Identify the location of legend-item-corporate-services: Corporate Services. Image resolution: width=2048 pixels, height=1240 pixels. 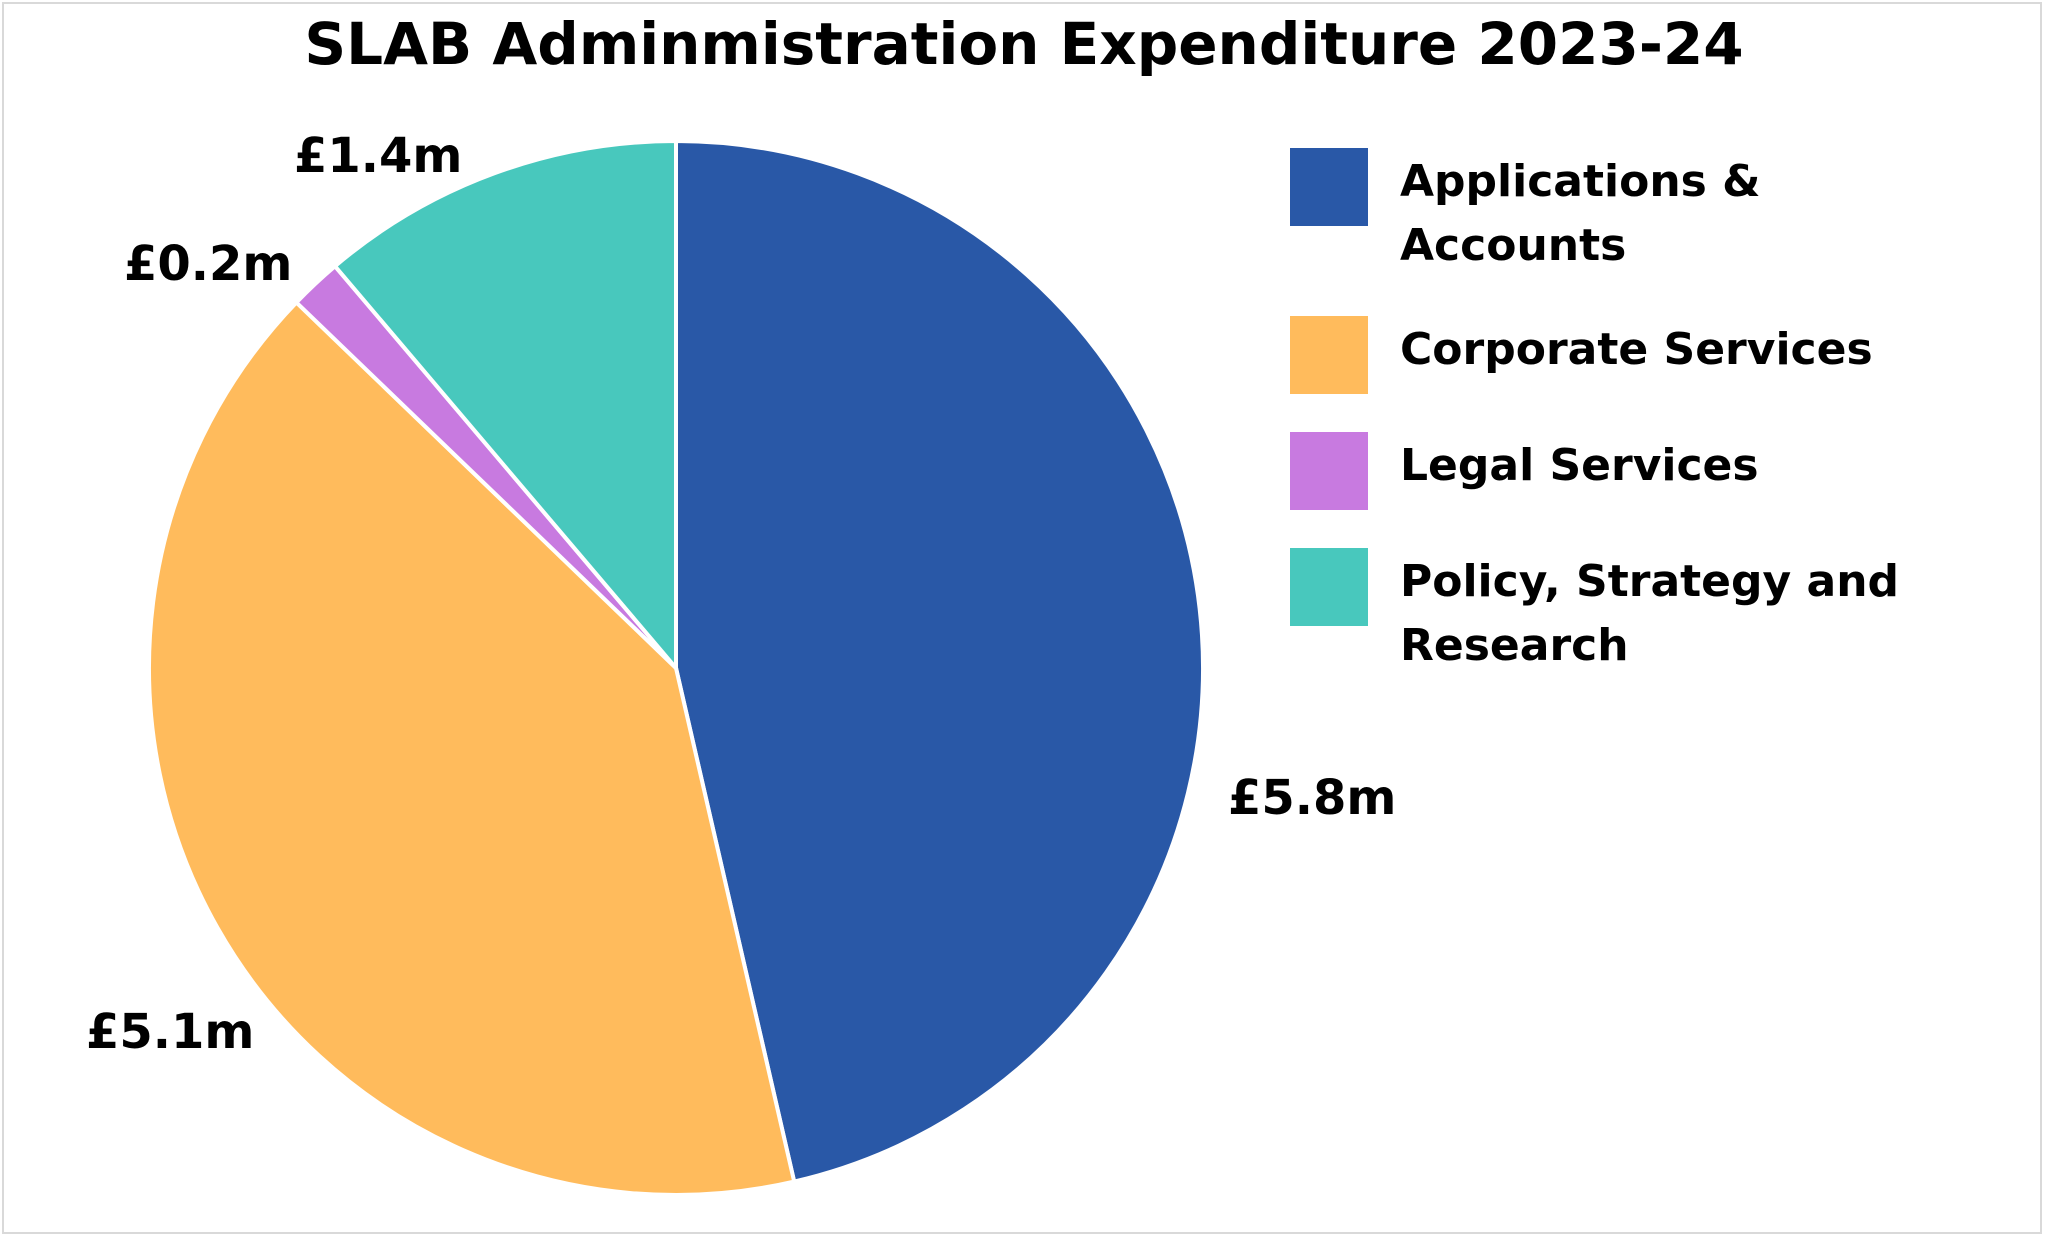
(1650, 355).